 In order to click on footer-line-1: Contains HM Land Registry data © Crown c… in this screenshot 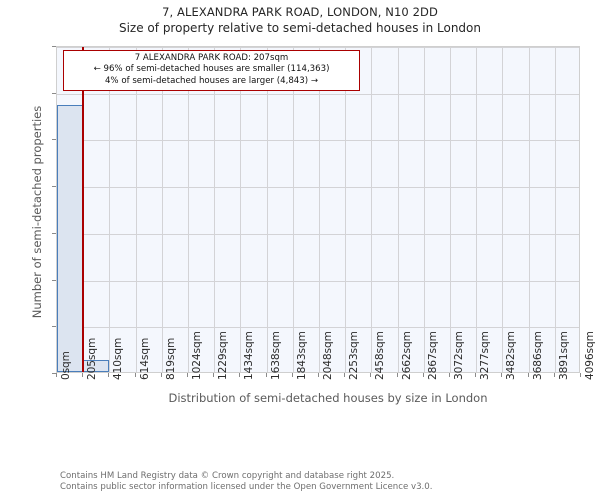, I will do `click(227, 476)`.